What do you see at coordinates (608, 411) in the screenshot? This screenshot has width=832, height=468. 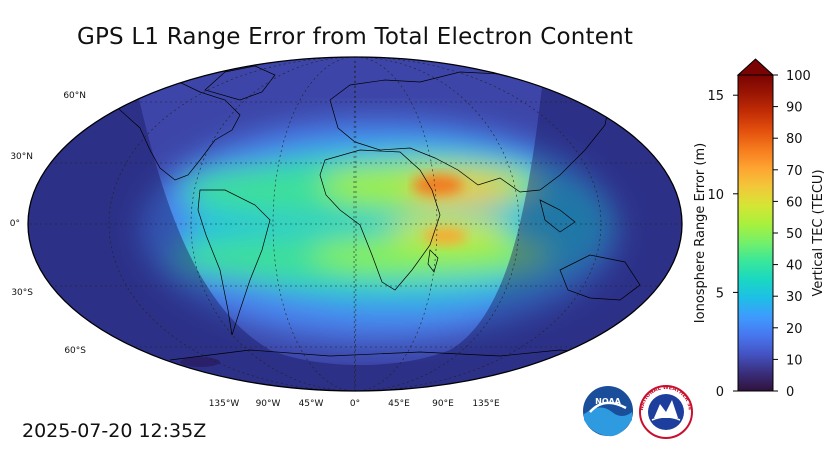 I see `noaa-logo: NOAA` at bounding box center [608, 411].